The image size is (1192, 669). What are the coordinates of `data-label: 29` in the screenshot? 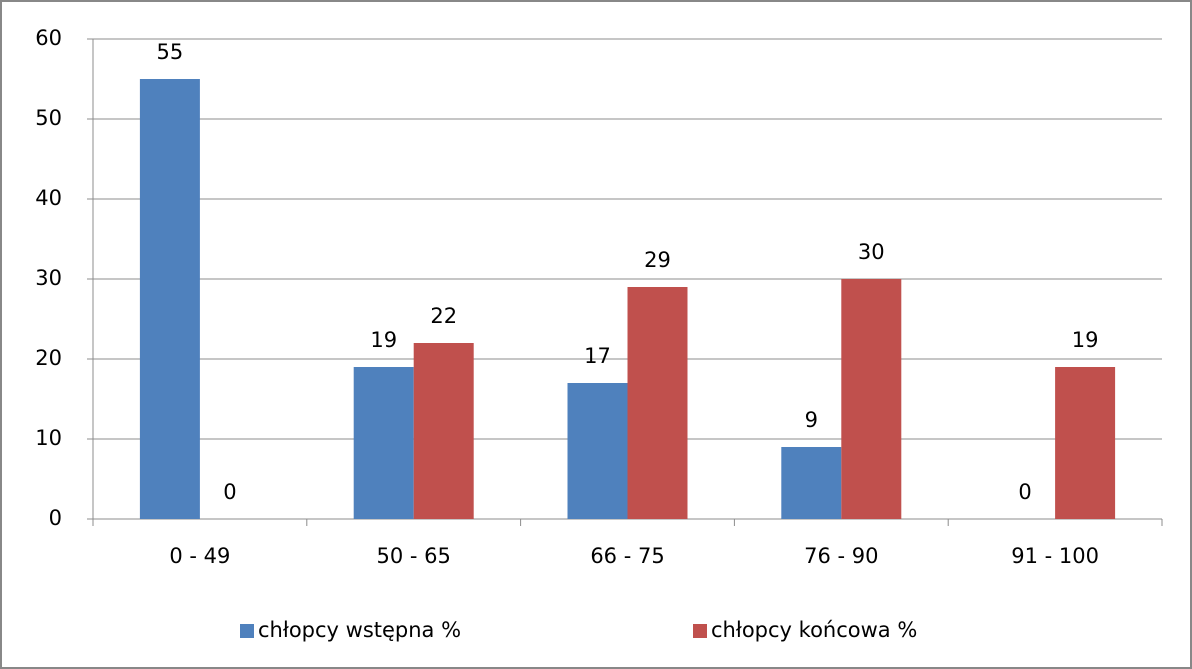 It's located at (657, 260).